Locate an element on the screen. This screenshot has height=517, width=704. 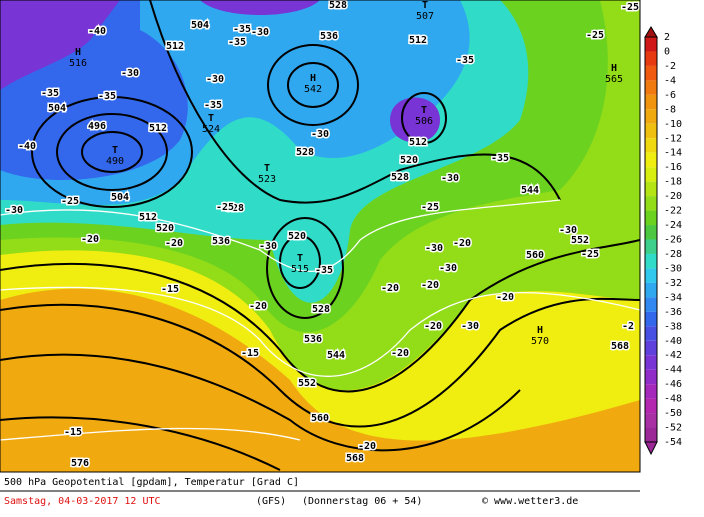
colorbar-label: -38 is located at coordinates (673, 326).